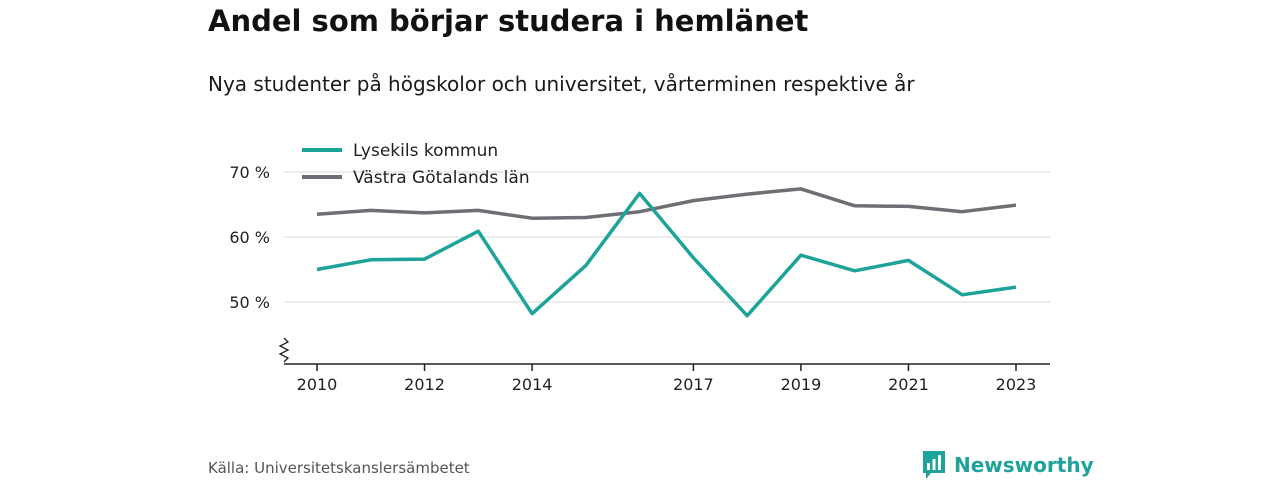 Image resolution: width=1280 pixels, height=480 pixels. I want to click on y-tick-label: 70 %, so click(249, 172).